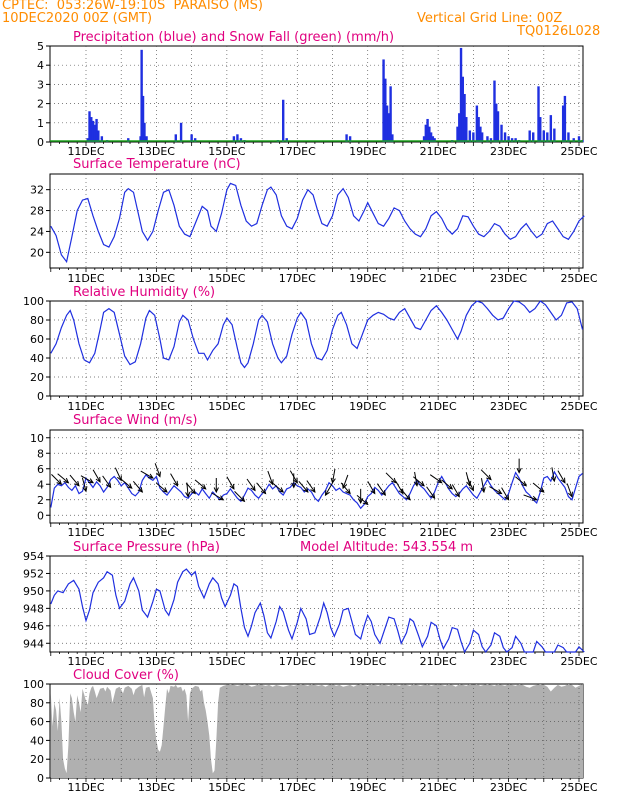 Image resolution: width=618 pixels, height=800 pixels. Describe the element at coordinates (297, 787) in the screenshot. I see `x-tick-label: 17DEC` at that location.